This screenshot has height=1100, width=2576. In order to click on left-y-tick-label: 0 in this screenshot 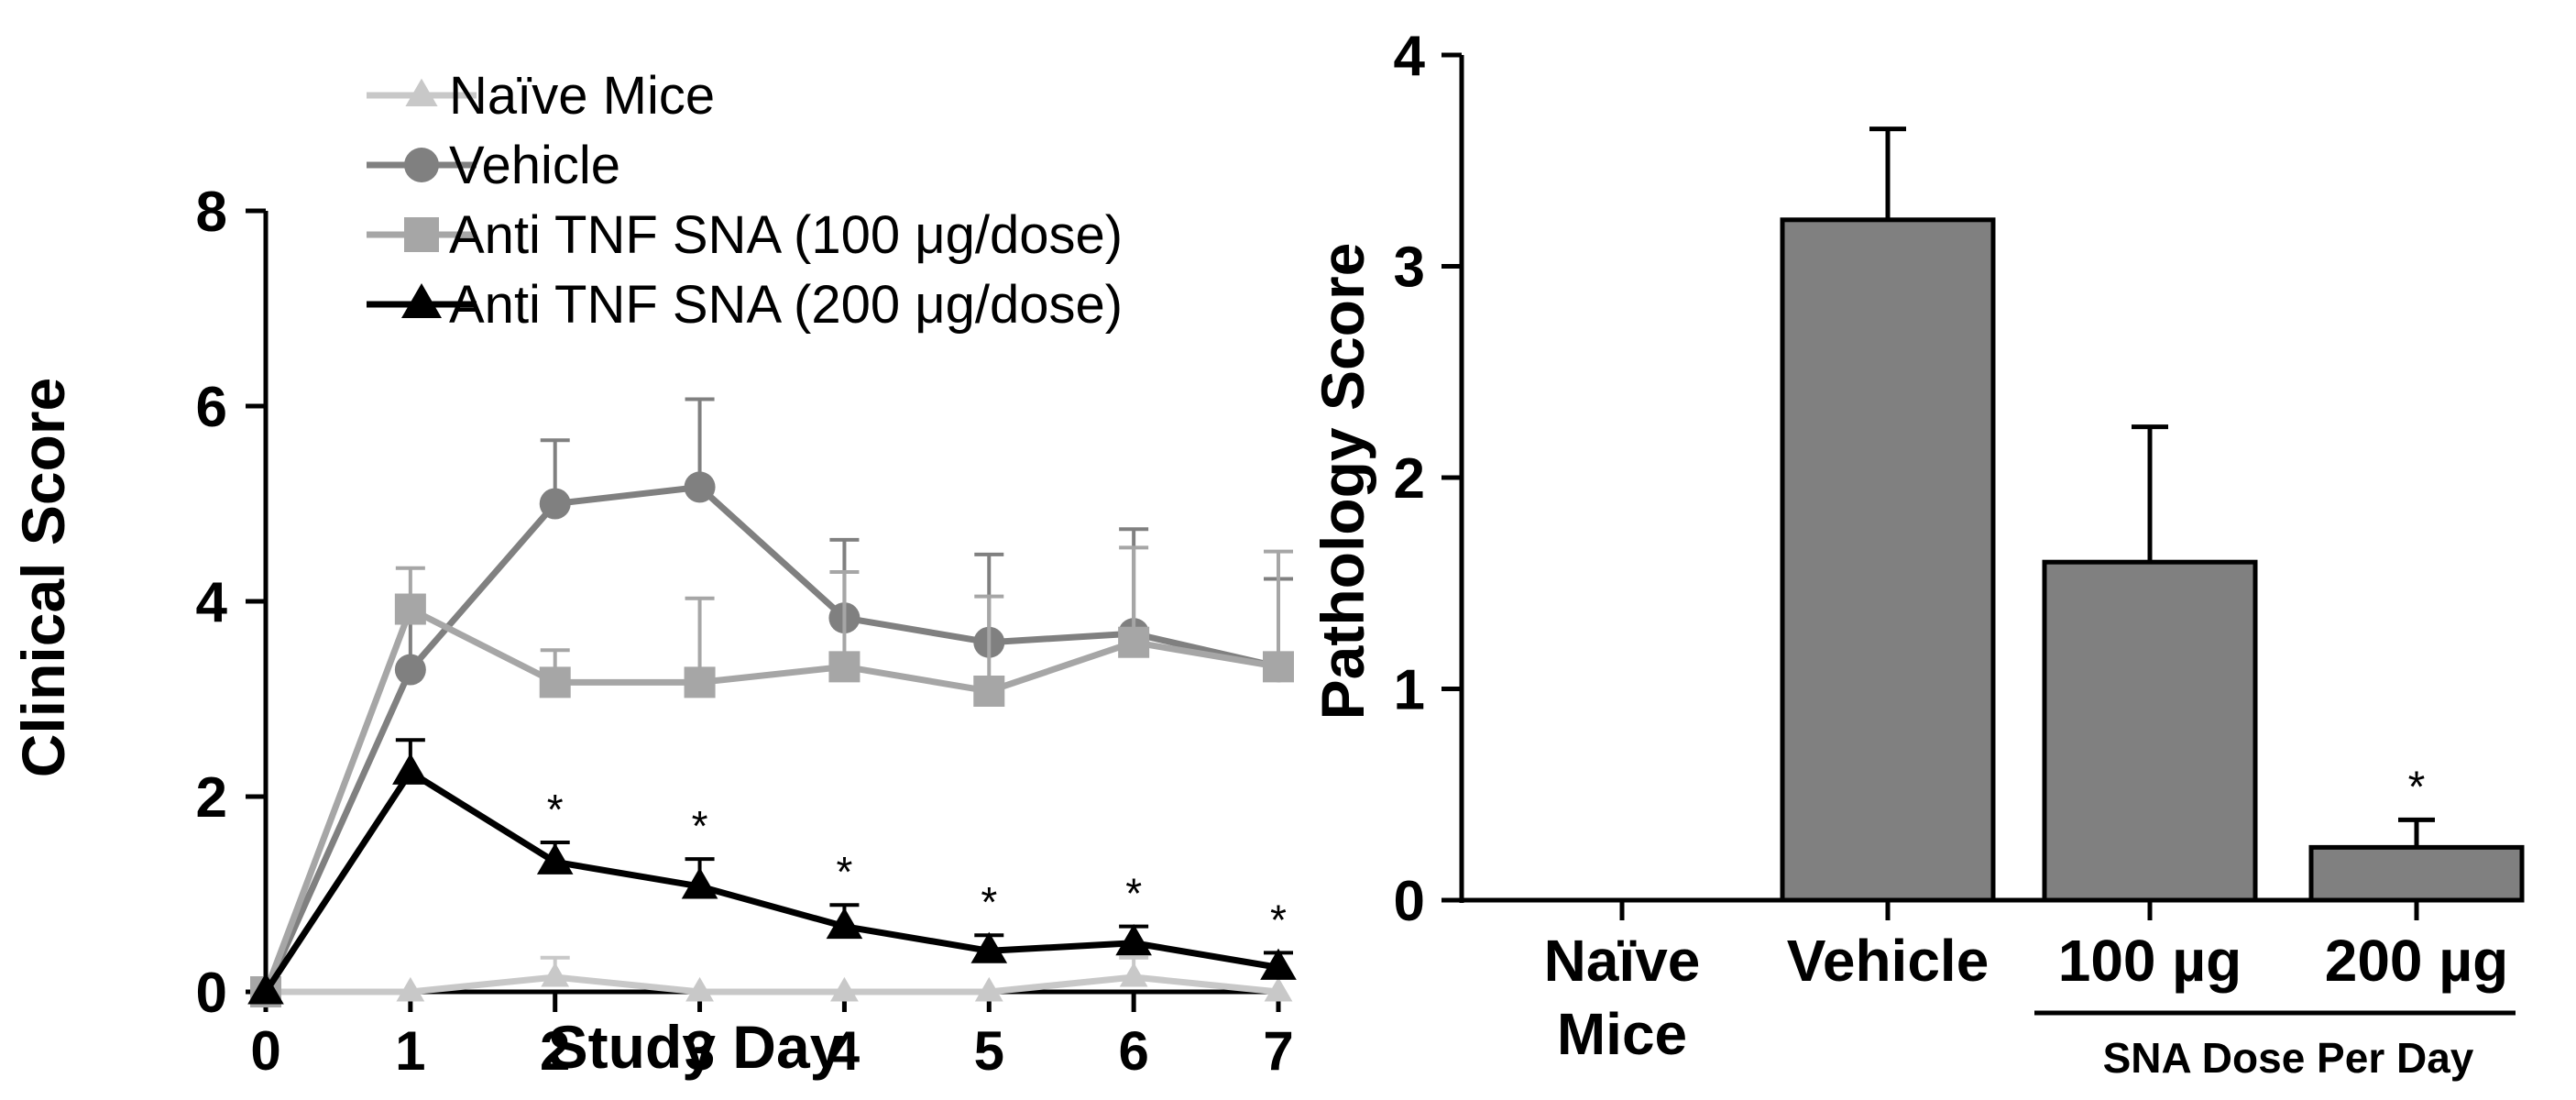, I will do `click(211, 993)`.